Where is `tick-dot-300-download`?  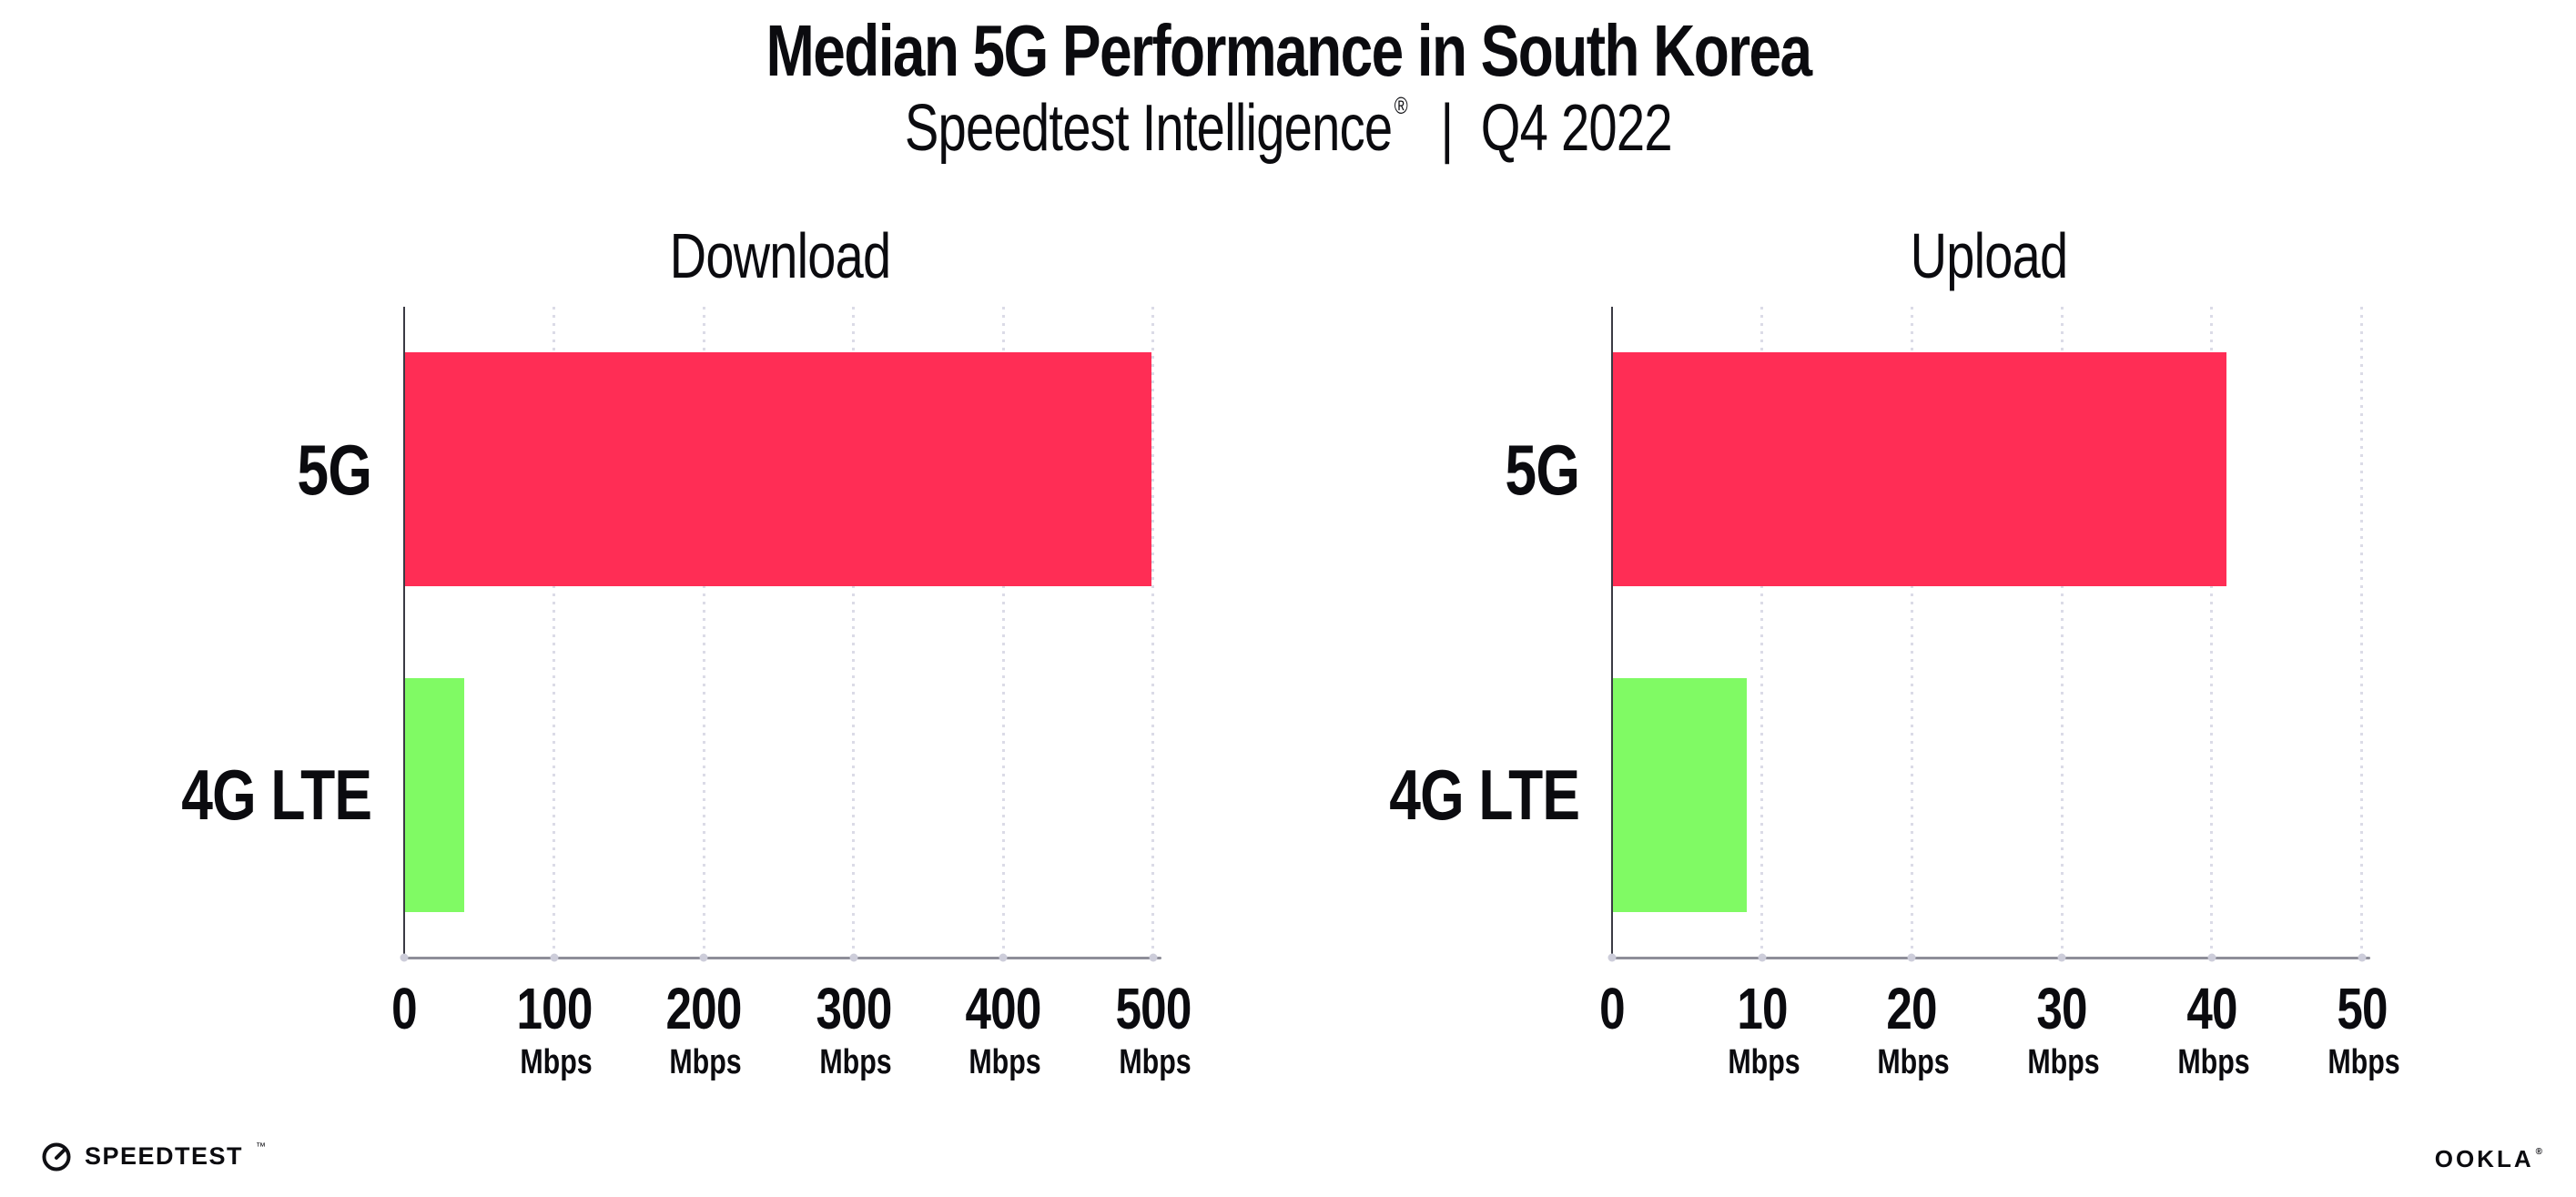 tick-dot-300-download is located at coordinates (853, 957).